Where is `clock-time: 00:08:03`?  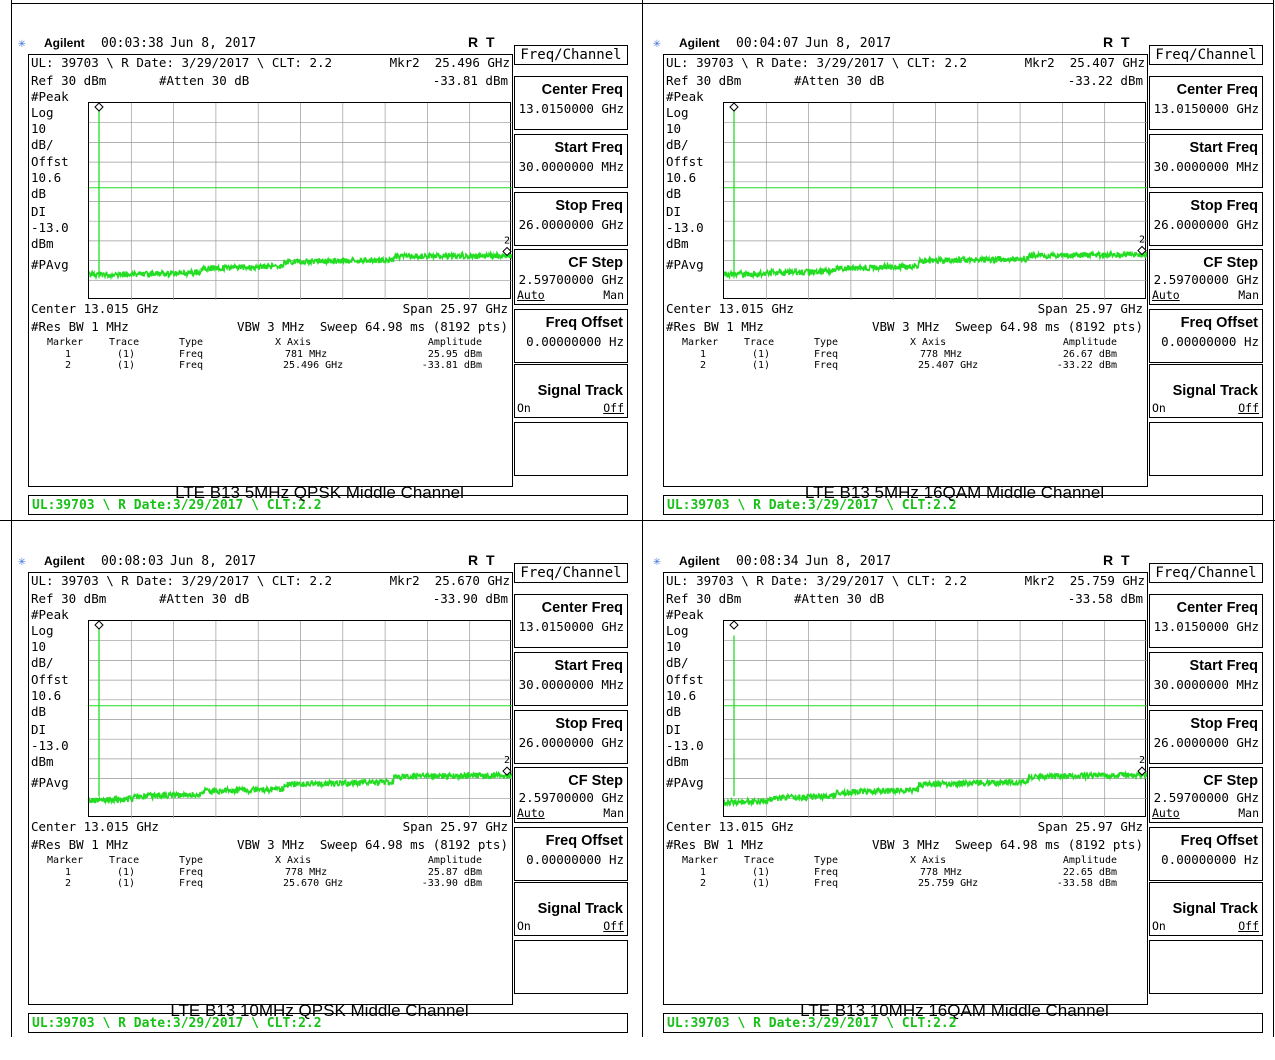 clock-time: 00:08:03 is located at coordinates (132, 561).